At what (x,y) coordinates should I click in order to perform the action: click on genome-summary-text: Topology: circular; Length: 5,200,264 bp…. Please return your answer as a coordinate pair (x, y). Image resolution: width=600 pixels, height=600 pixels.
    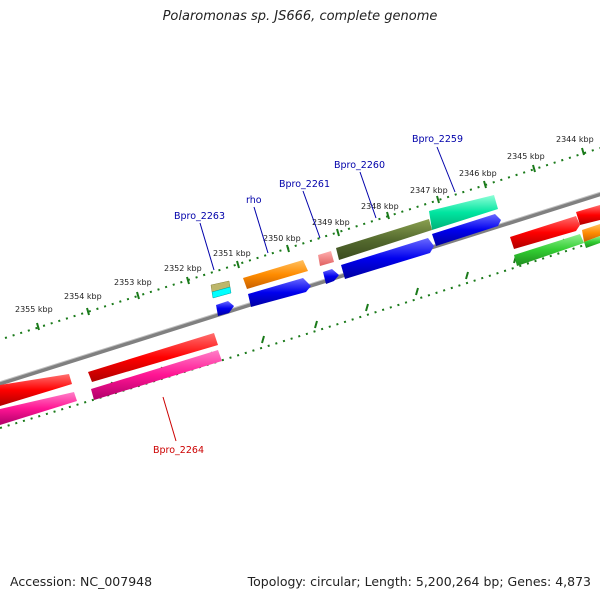
    Looking at the image, I should click on (419, 581).